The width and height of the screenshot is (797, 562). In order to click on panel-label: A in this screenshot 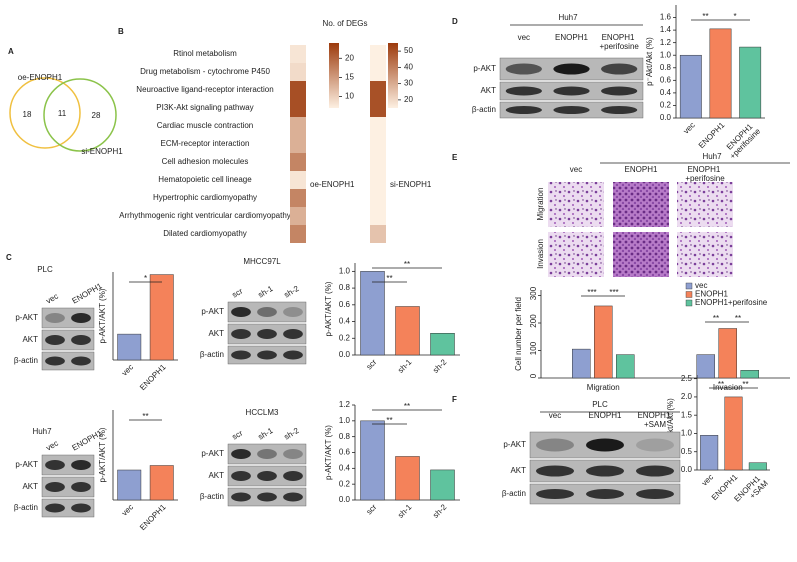, I will do `click(11, 51)`.